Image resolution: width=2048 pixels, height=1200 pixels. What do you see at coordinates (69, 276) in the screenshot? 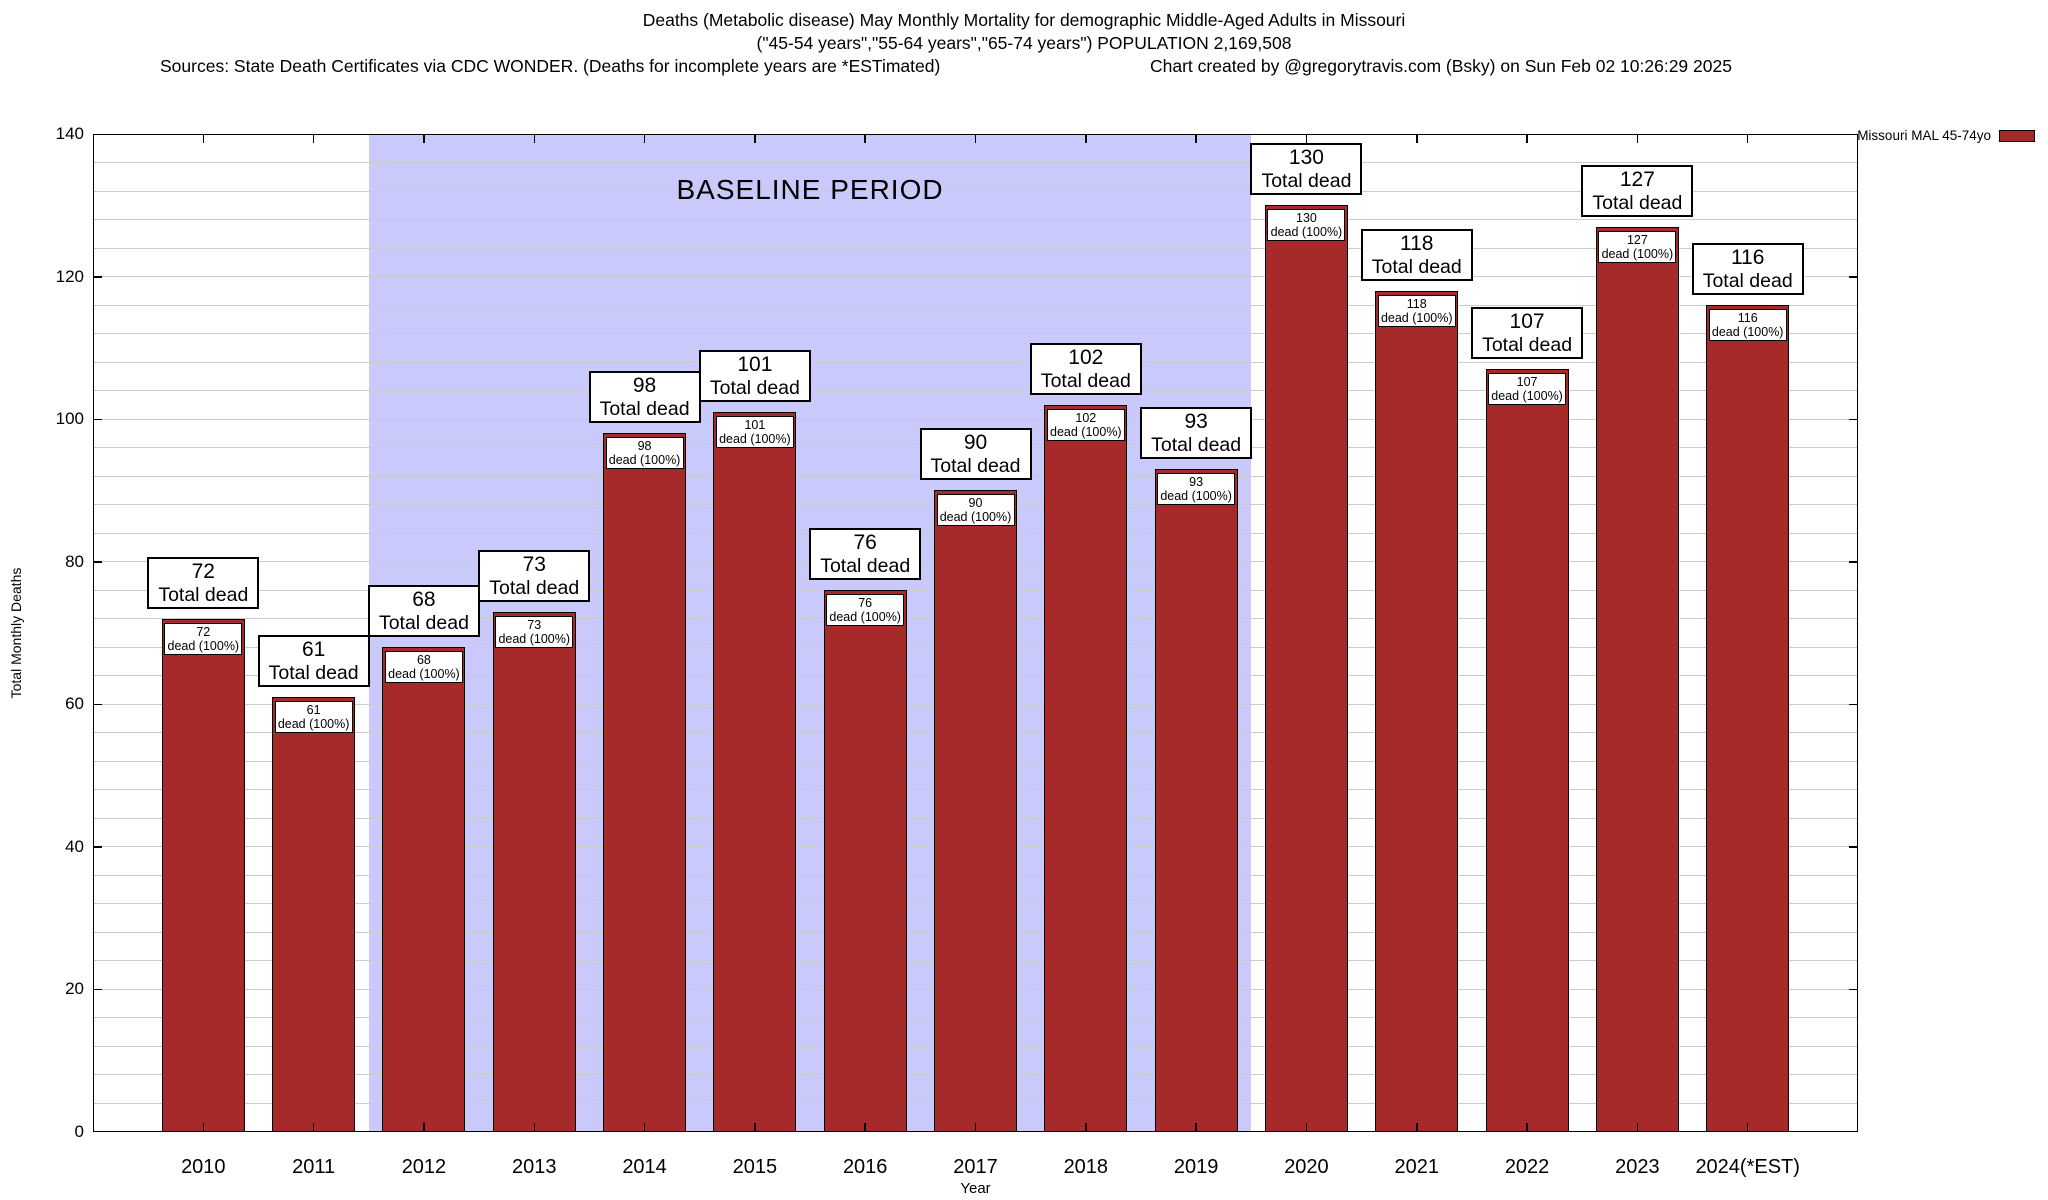
I see `y-tick-label: 120` at bounding box center [69, 276].